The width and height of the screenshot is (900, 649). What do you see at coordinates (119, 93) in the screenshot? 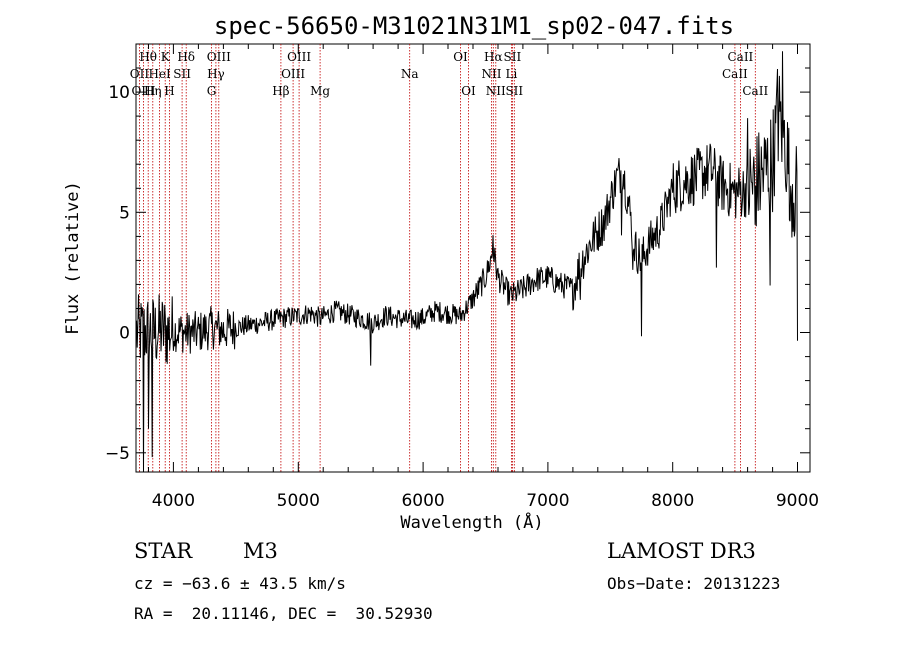
I see `y-tick-label: 10` at bounding box center [119, 93].